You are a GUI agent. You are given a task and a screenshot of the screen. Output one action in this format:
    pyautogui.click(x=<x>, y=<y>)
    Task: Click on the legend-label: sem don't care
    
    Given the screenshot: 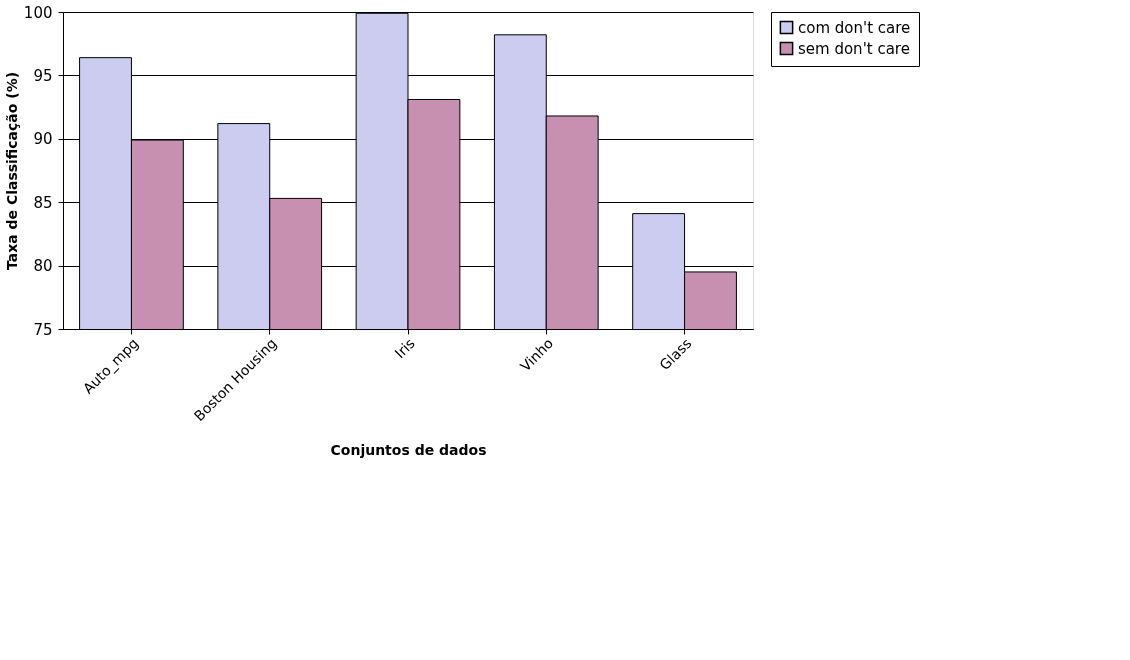 What is the action you would take?
    pyautogui.click(x=854, y=48)
    